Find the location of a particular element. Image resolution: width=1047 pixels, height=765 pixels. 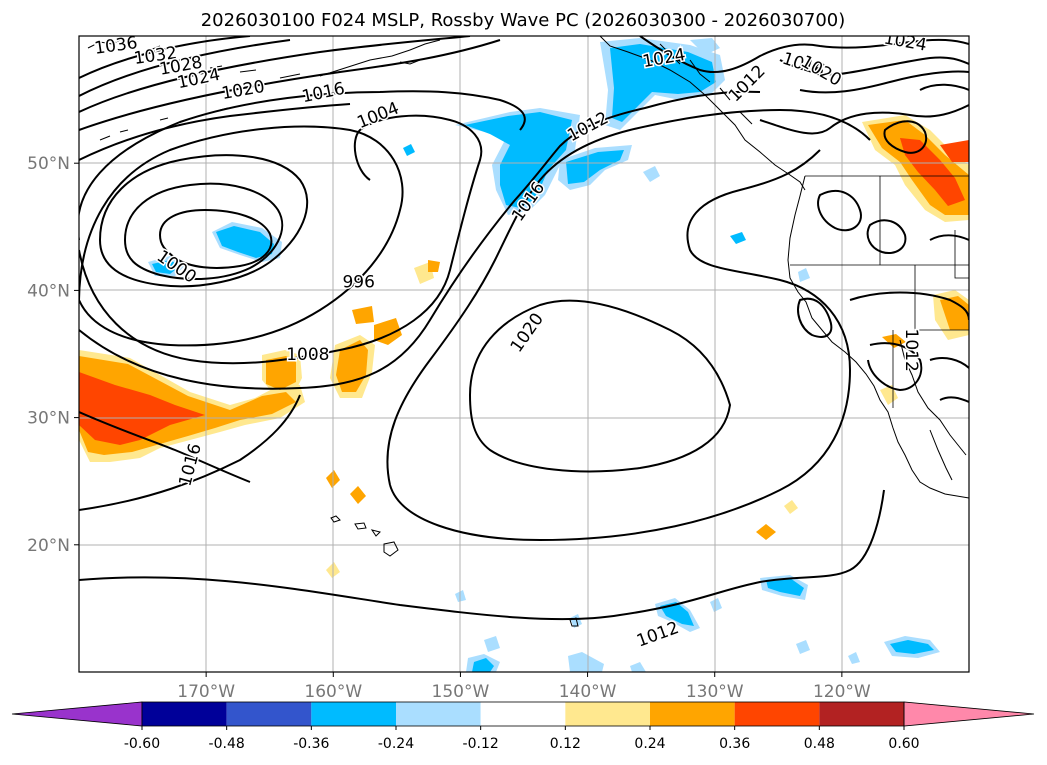

colorbar-tick-label: 0.36 is located at coordinates (734, 744).